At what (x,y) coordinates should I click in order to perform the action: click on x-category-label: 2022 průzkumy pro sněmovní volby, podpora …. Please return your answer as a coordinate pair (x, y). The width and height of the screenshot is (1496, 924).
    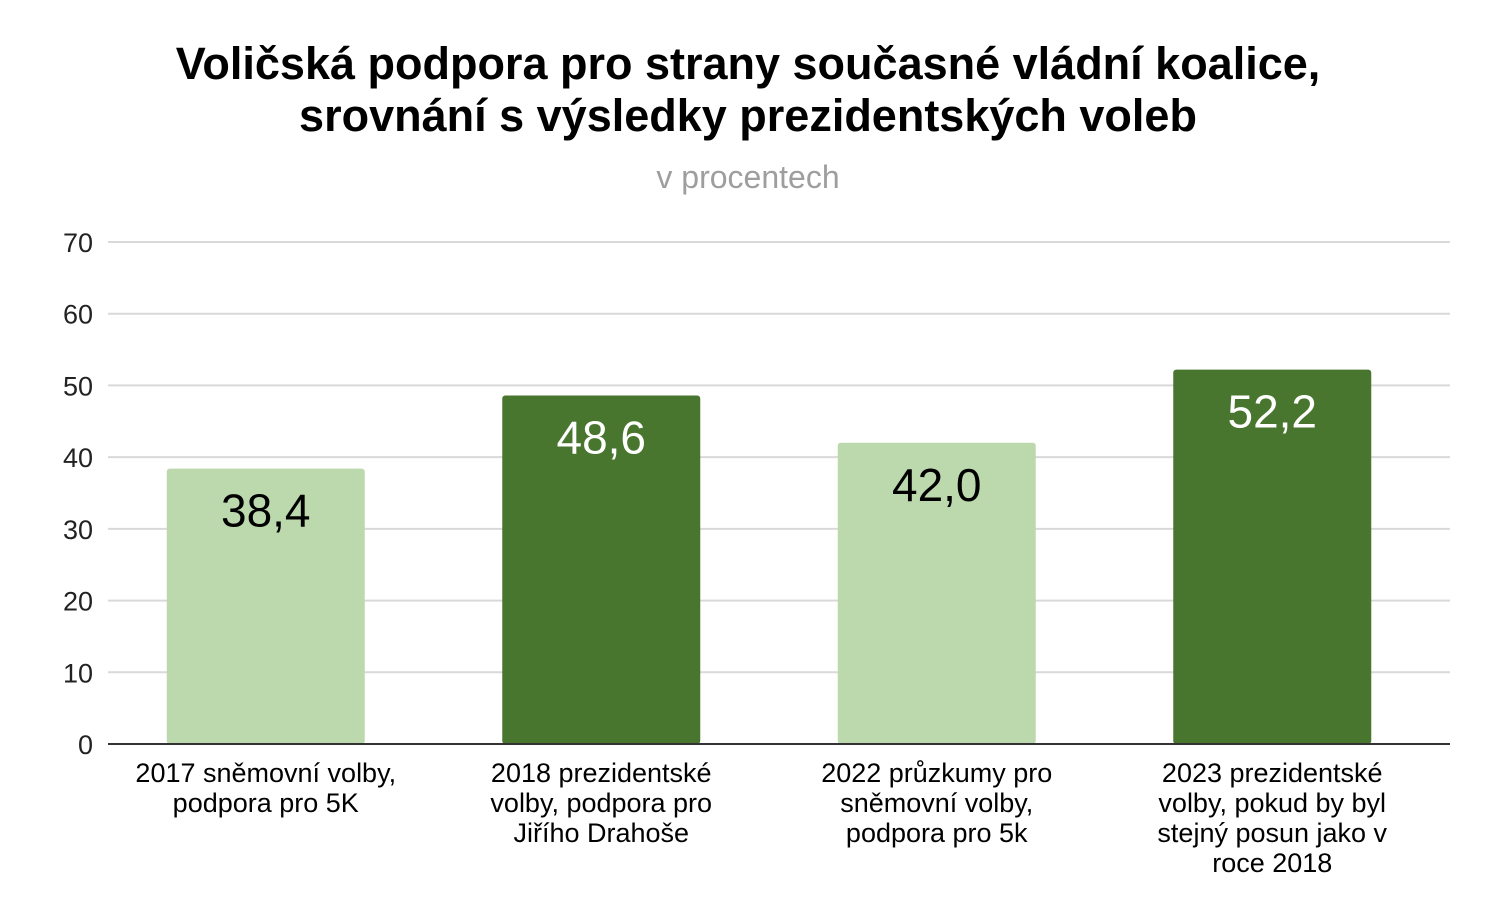
    Looking at the image, I should click on (937, 803).